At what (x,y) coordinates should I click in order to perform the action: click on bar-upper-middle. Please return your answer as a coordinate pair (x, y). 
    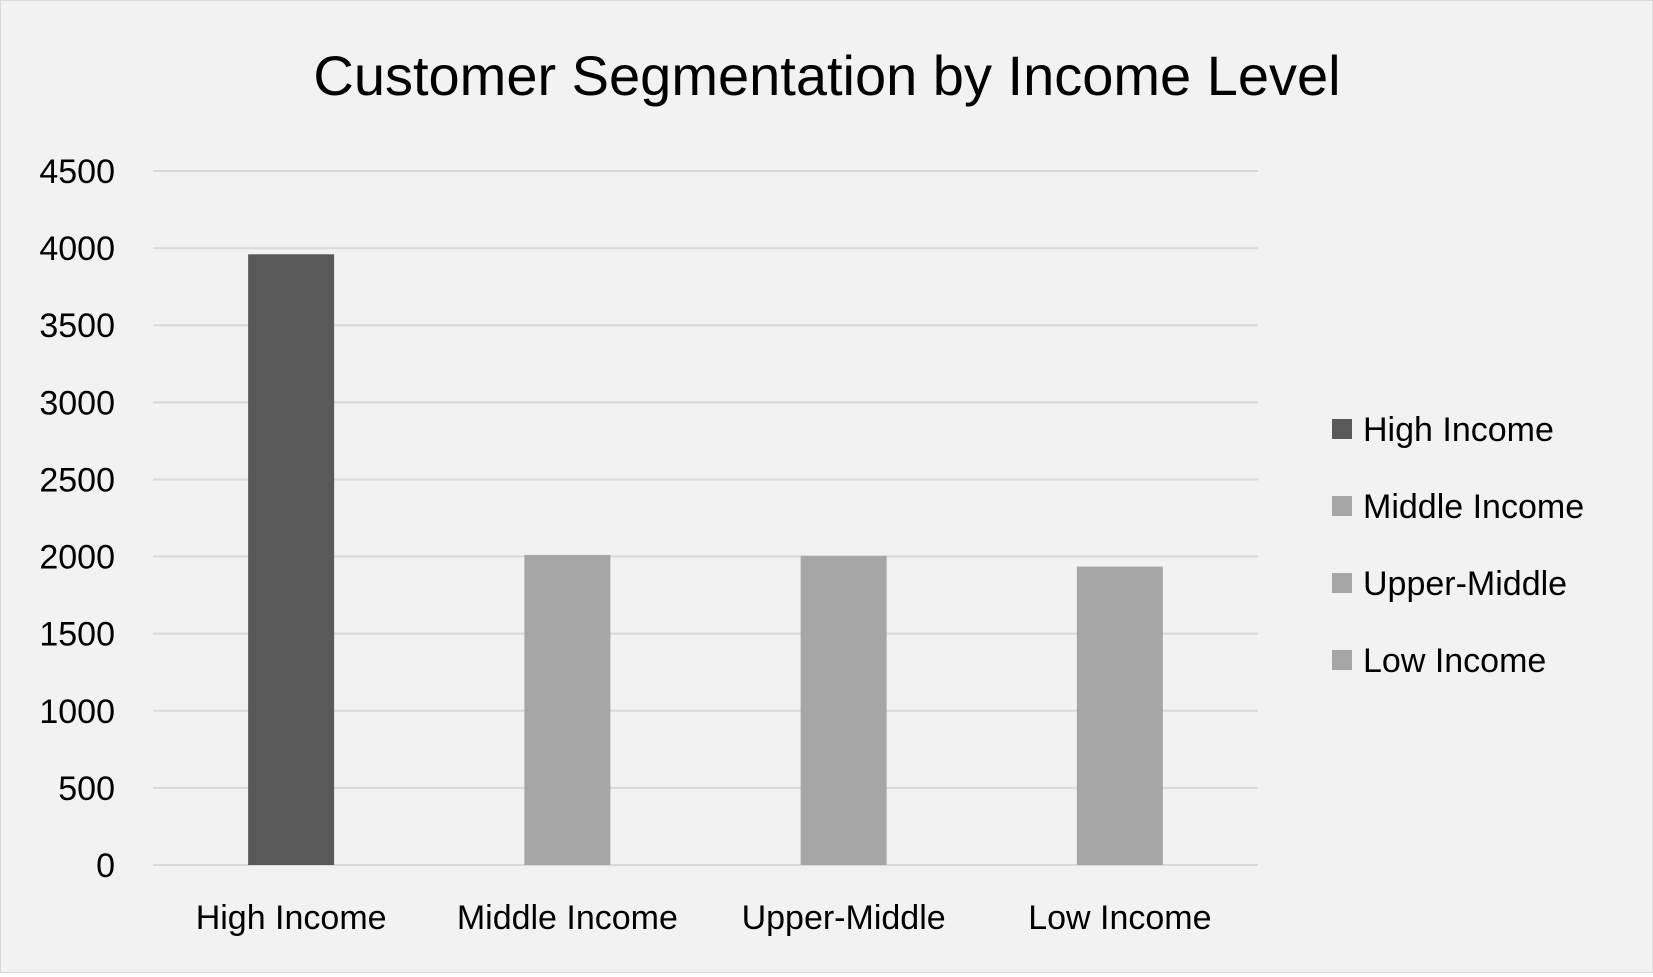
    Looking at the image, I should click on (843, 710).